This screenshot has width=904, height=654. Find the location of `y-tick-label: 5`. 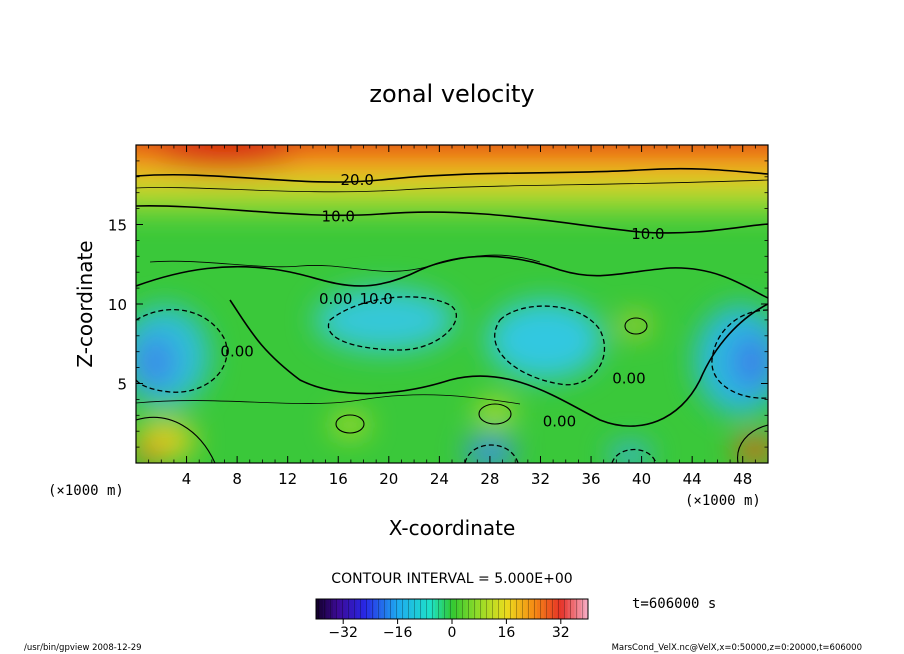

y-tick-label: 5 is located at coordinates (122, 385).